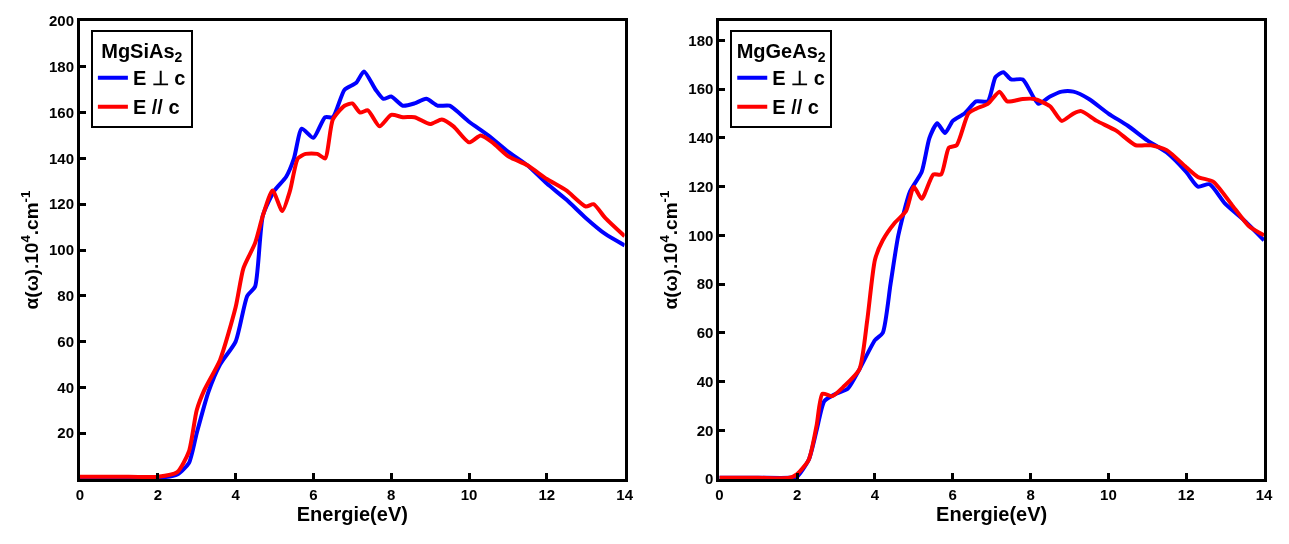 Image resolution: width=1289 pixels, height=544 pixels. I want to click on legend-title: MgGeAs$_{2}$, so click(781, 53).